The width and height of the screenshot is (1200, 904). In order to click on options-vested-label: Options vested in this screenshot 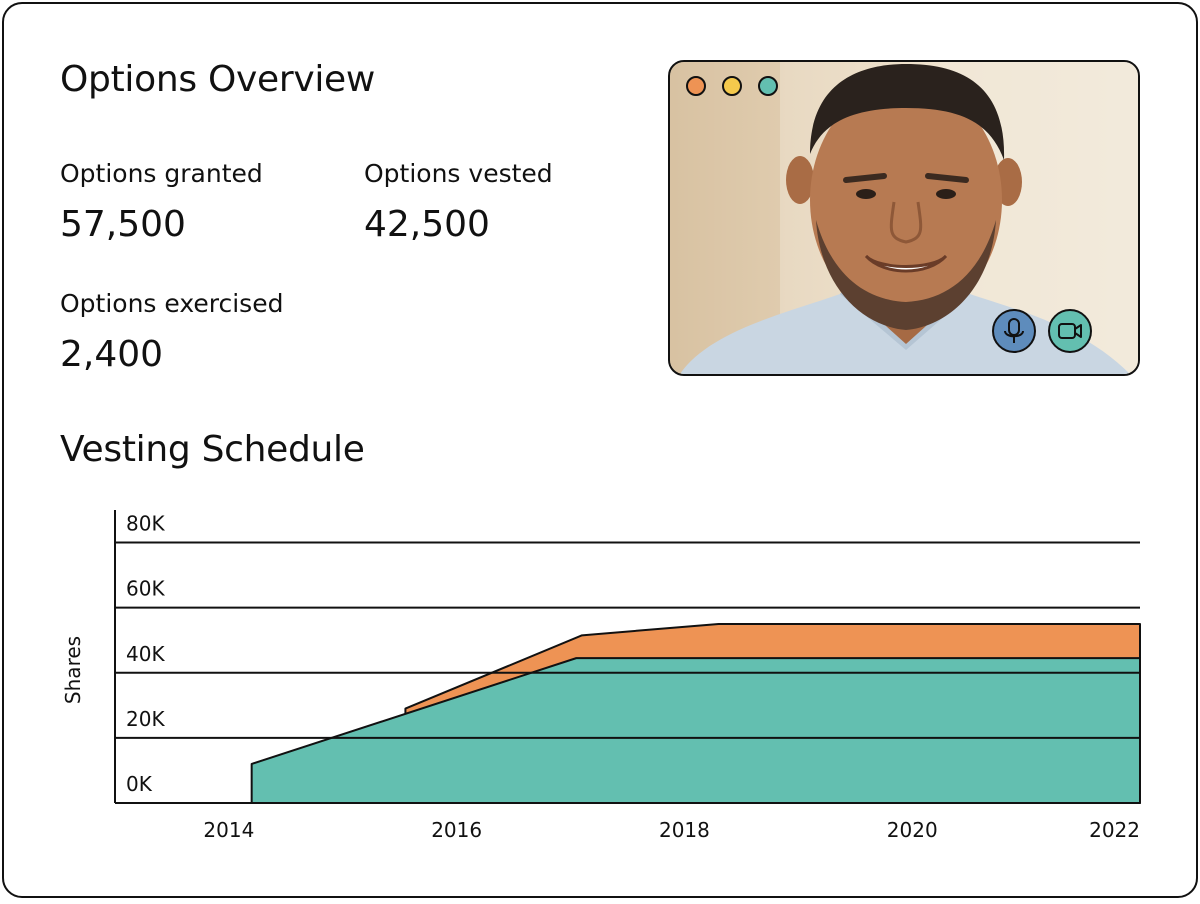, I will do `click(458, 173)`.